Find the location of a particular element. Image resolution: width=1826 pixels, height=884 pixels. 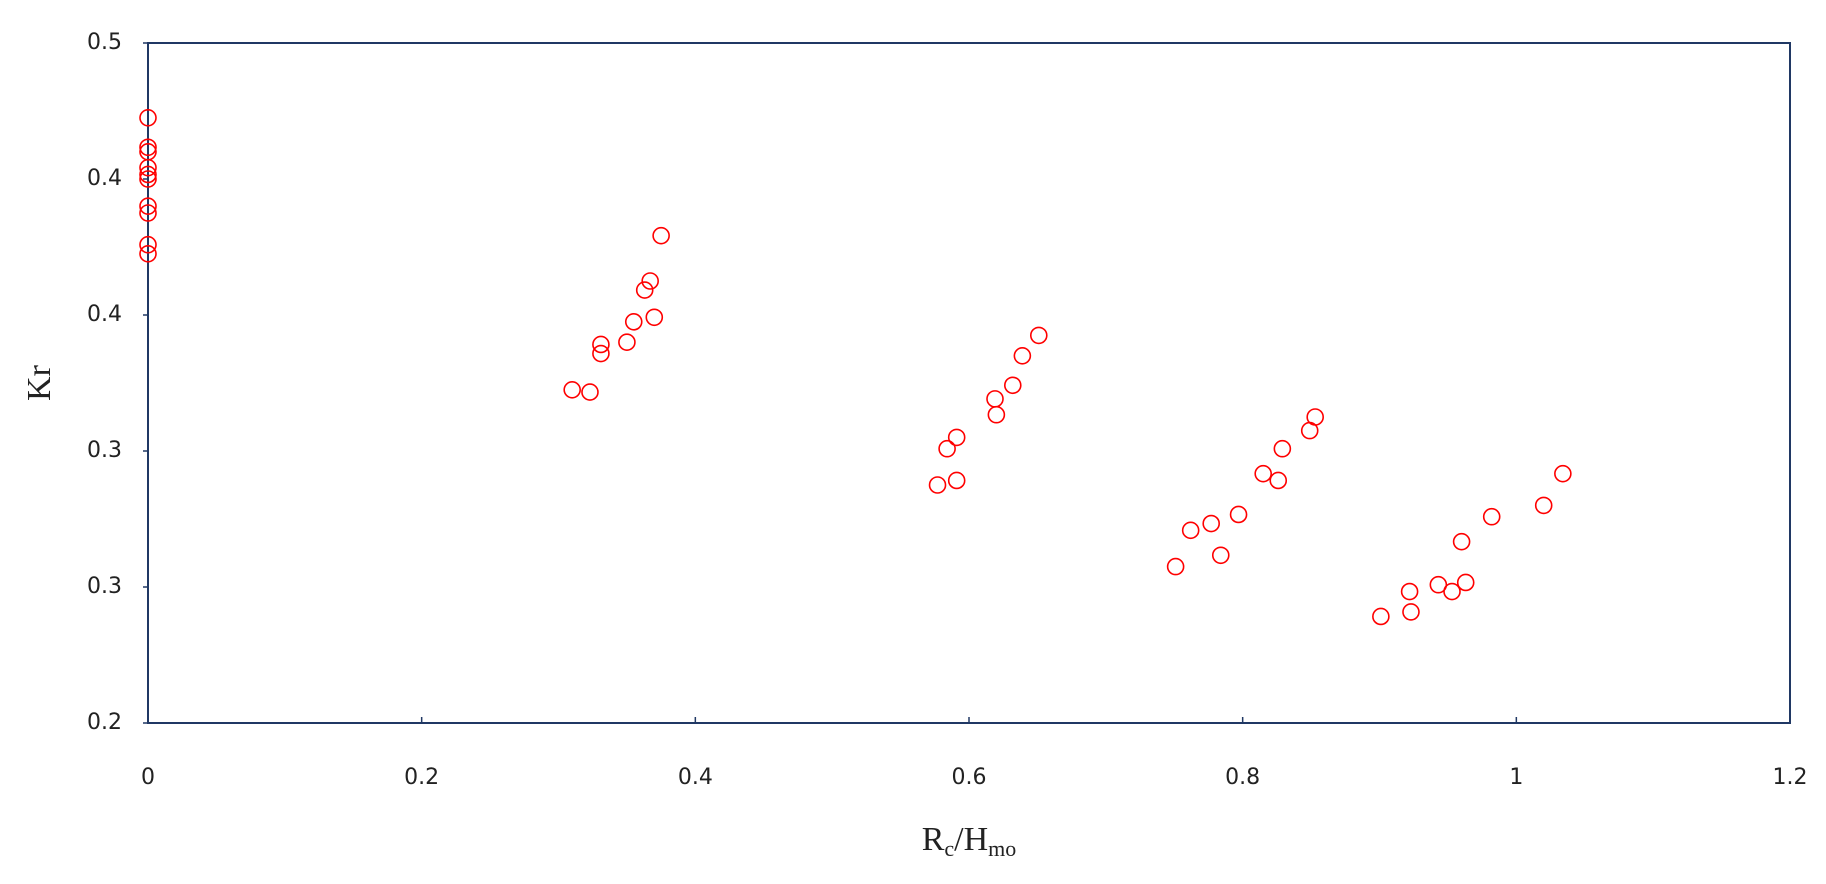

x-tick-label: 0.8 is located at coordinates (1242, 777).